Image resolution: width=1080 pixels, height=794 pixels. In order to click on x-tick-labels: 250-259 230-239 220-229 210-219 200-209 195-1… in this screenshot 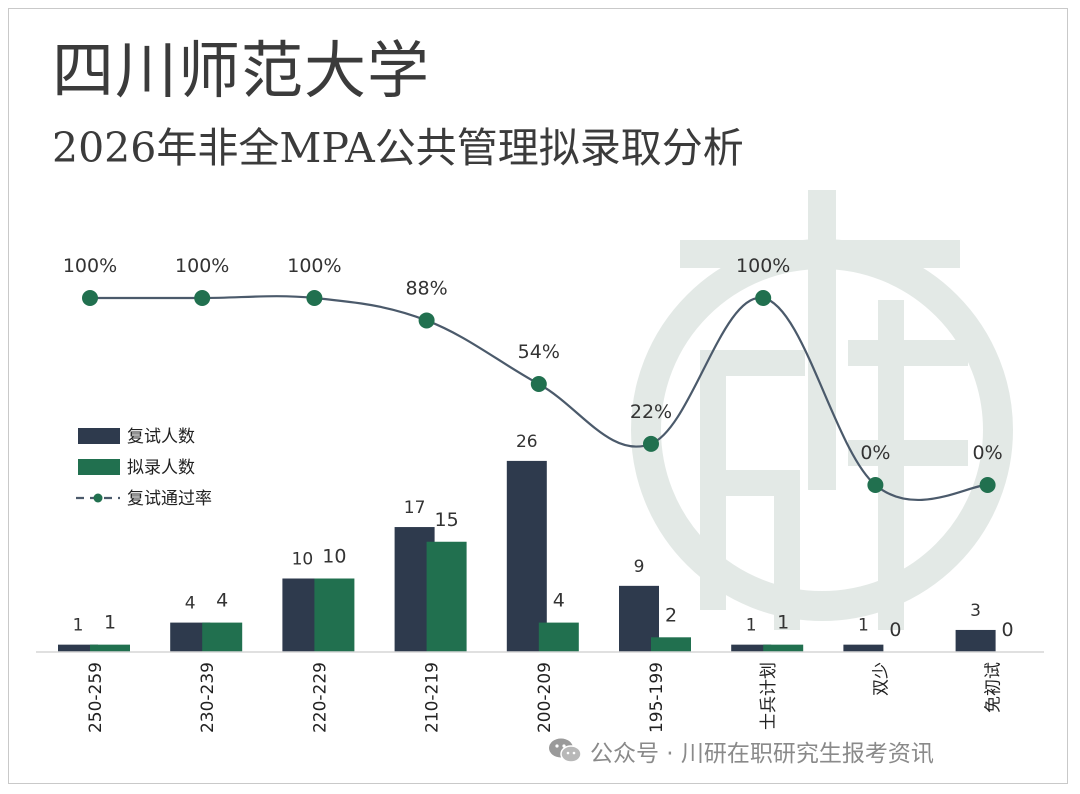, I will do `click(545, 697)`.